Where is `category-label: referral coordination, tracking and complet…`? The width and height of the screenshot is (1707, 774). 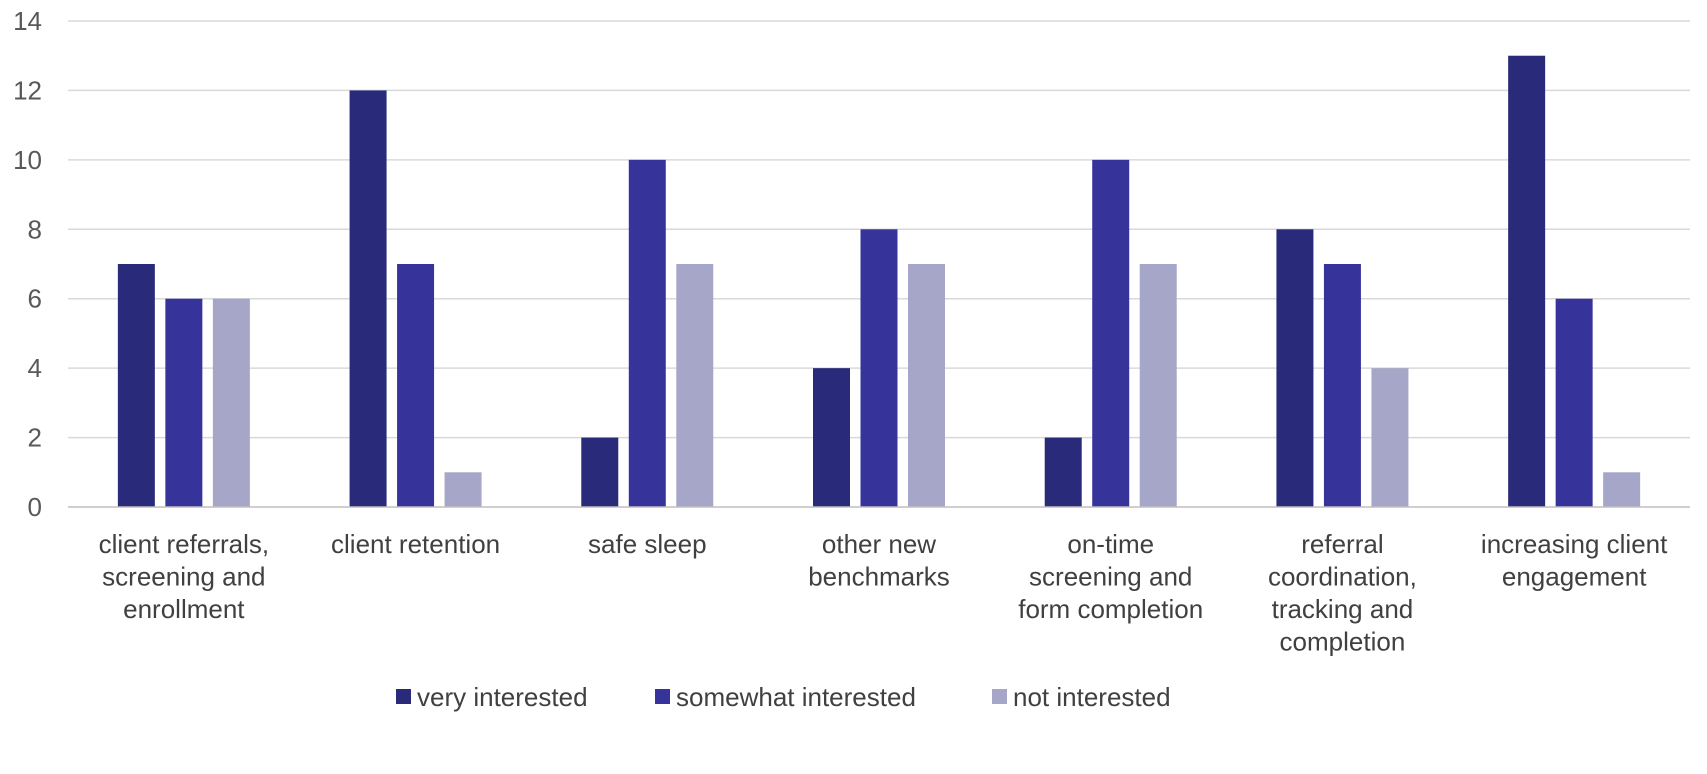 category-label: referral coordination, tracking and complet… is located at coordinates (1342, 593).